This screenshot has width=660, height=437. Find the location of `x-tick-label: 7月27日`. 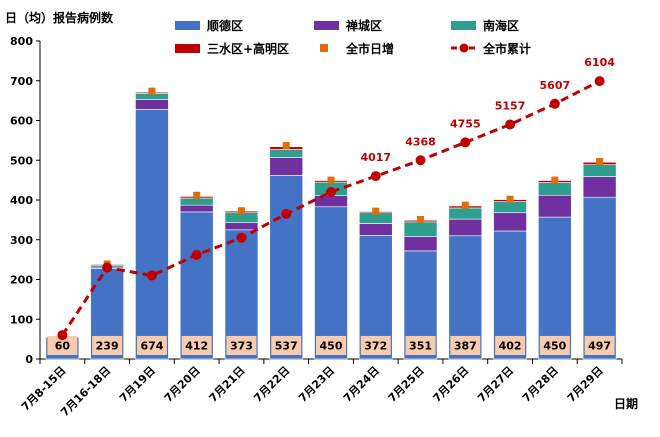

x-tick-label: 7月27日 is located at coordinates (495, 384).